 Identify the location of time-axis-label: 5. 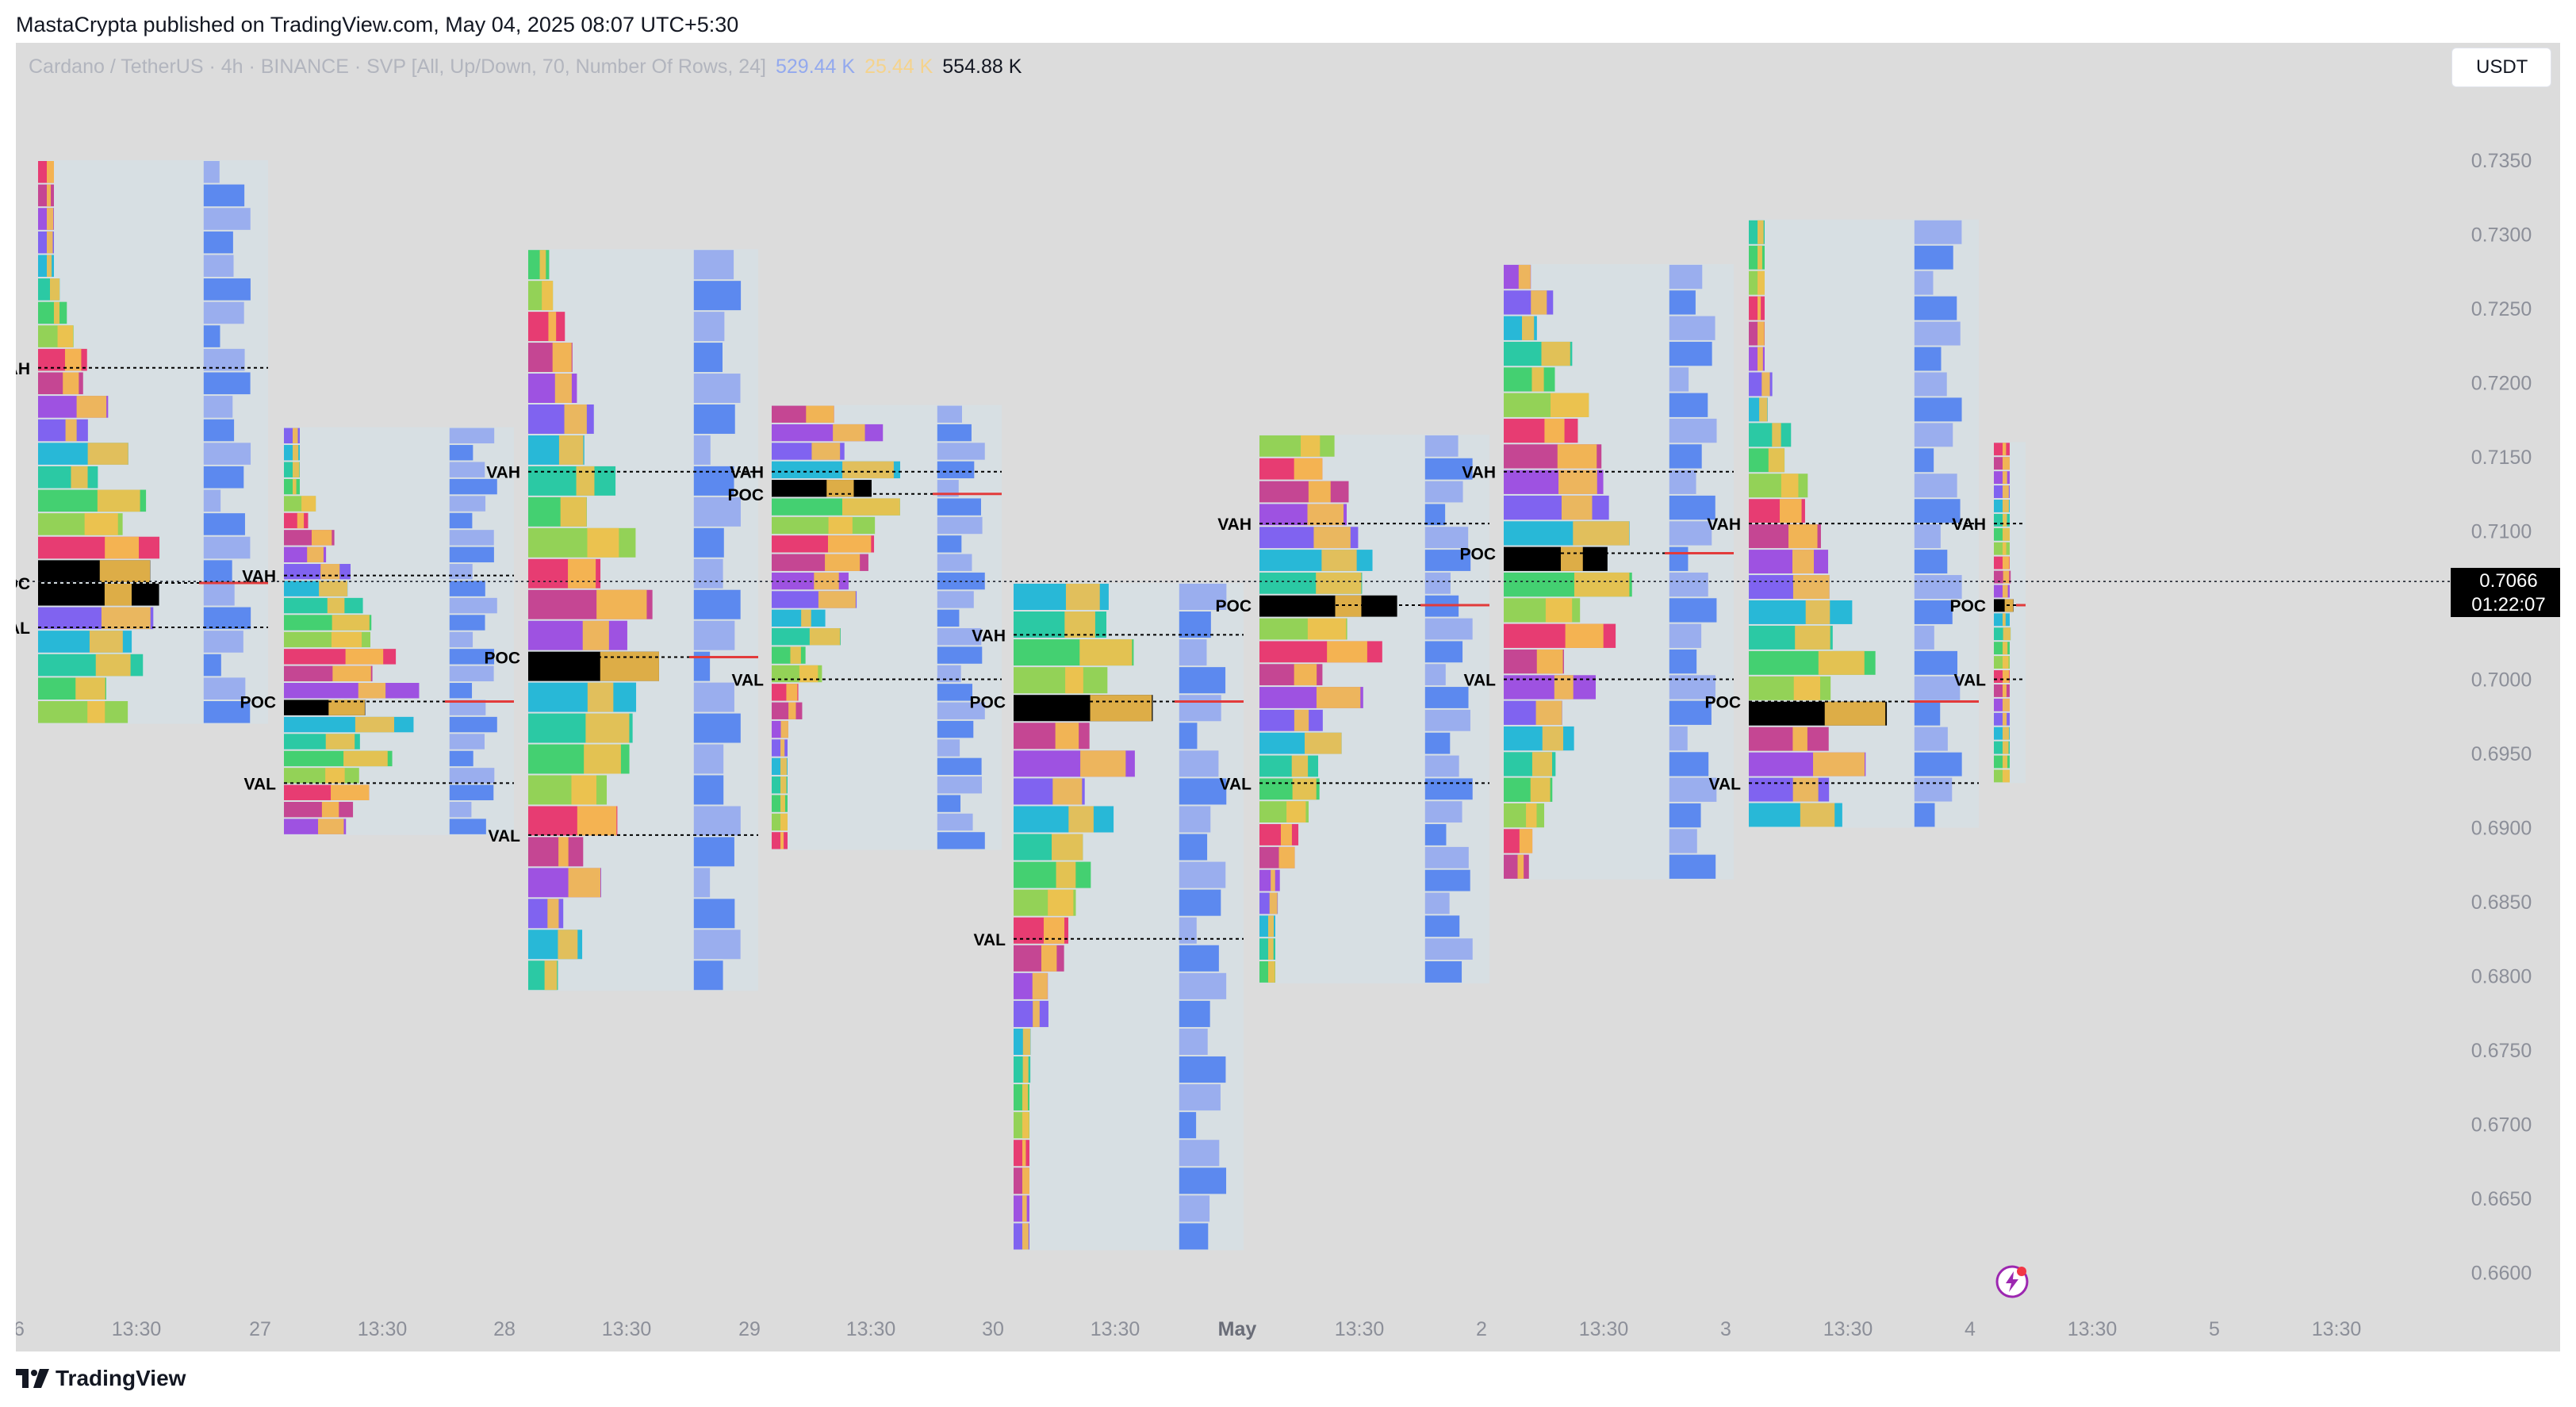
(2214, 1329).